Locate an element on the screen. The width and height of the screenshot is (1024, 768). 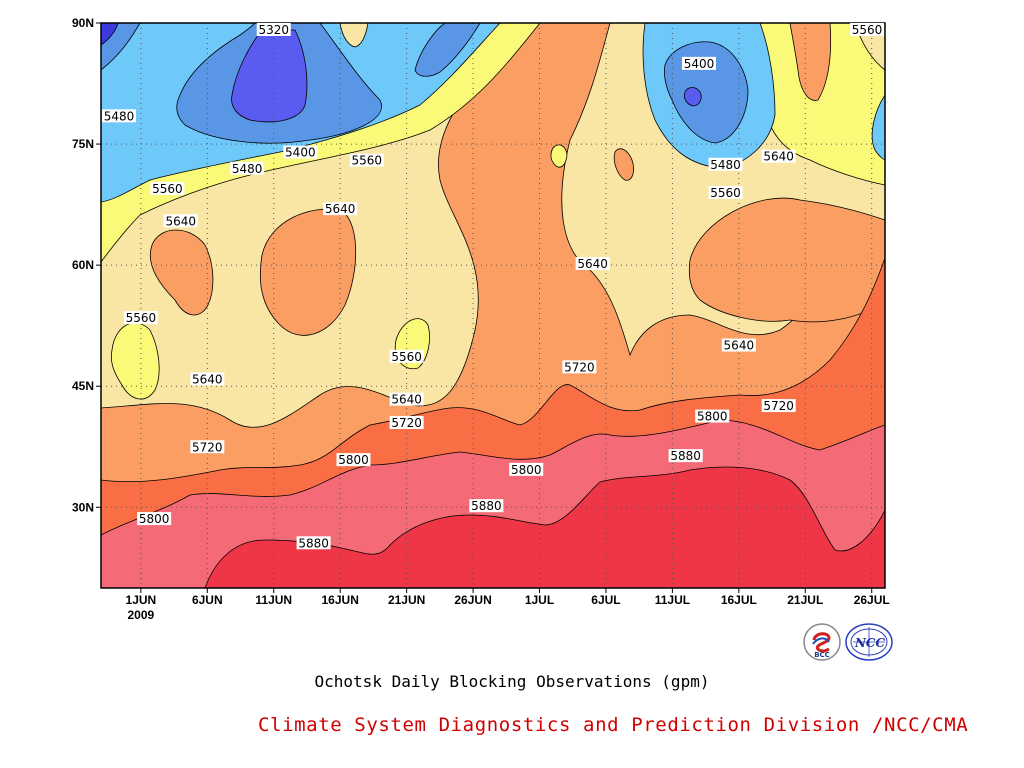
x-year-label: 2009 is located at coordinates (141, 615).